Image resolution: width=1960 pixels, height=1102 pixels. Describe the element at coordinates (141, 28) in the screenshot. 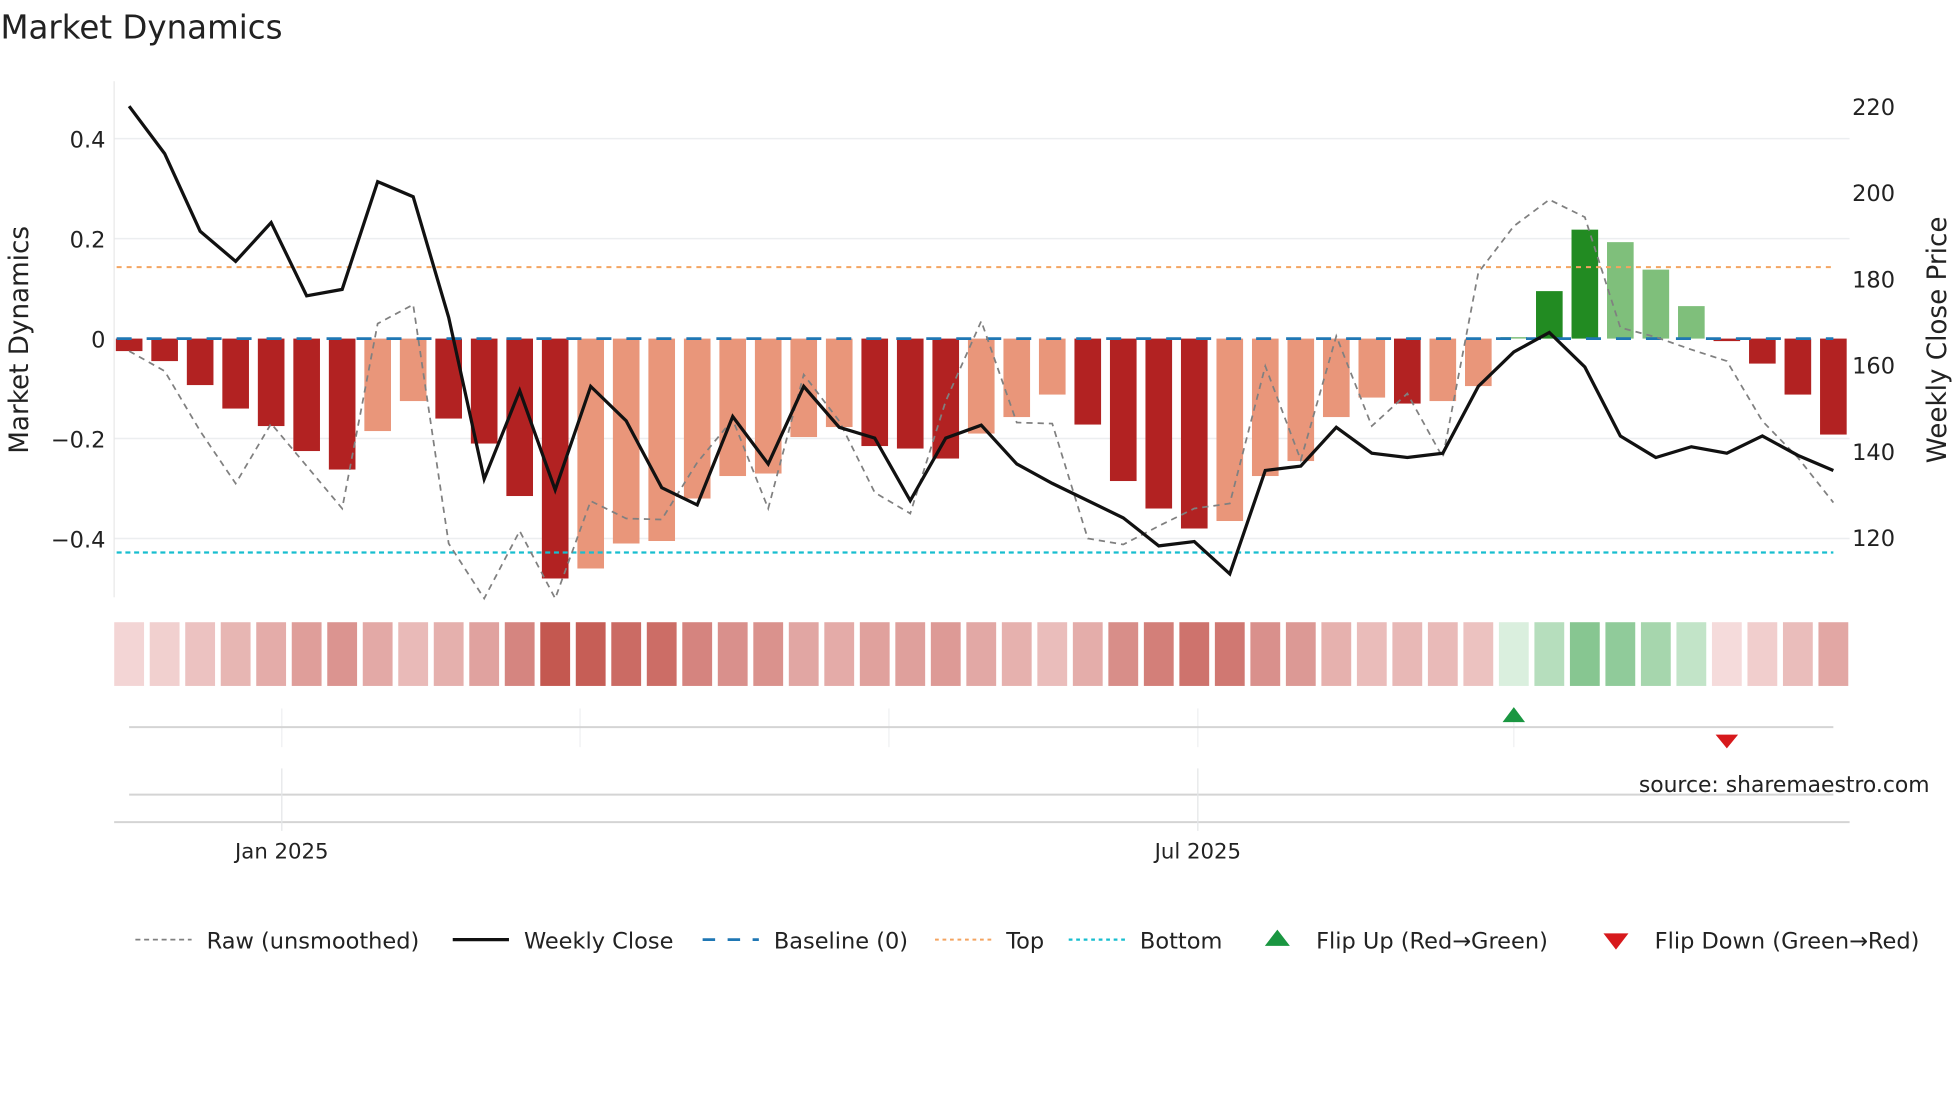

I see `chart-title: Market Dynamics` at that location.